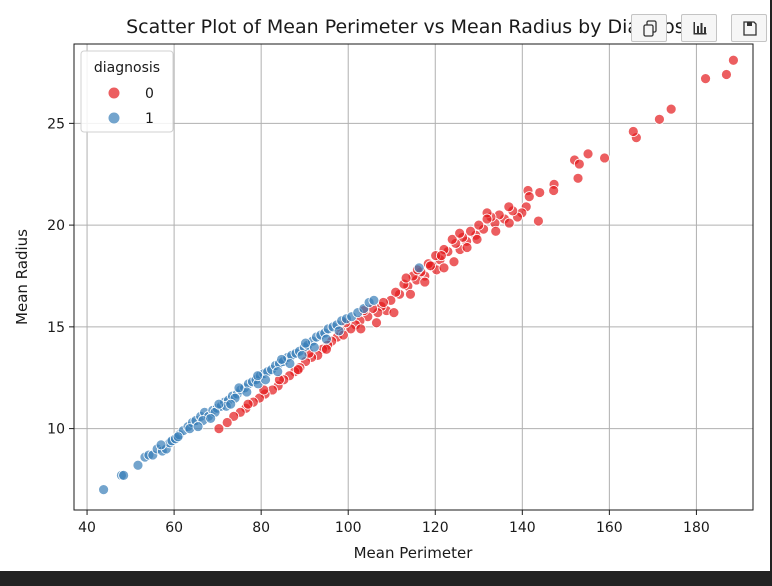  I want to click on legend-box, so click(127, 91).